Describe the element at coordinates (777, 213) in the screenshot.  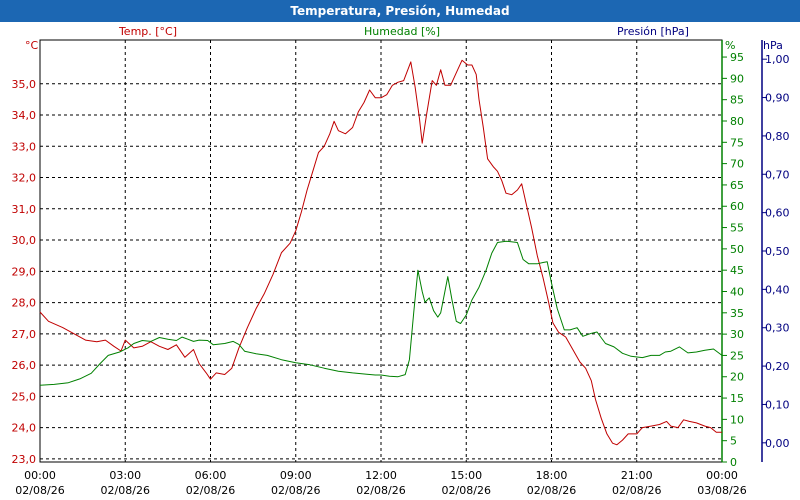
I see `pres-tick-label: 0,60` at that location.